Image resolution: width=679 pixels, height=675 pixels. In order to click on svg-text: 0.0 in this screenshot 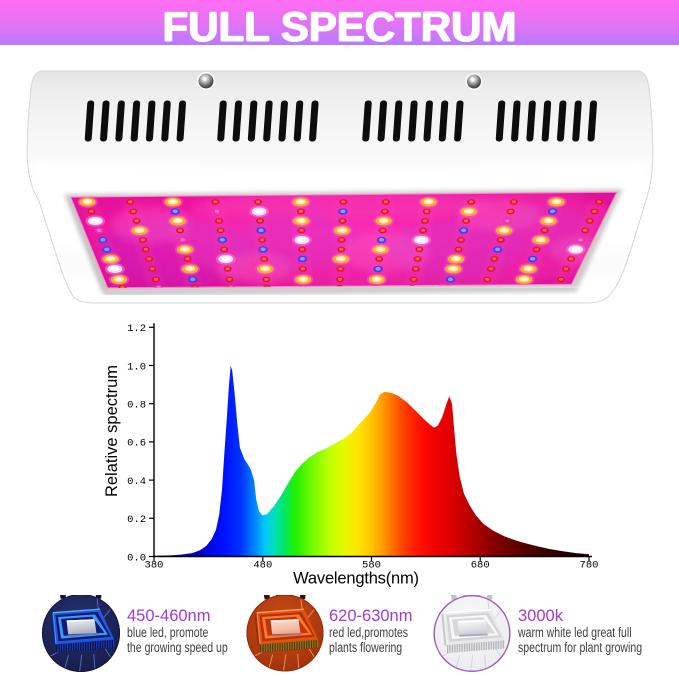, I will do `click(136, 558)`.